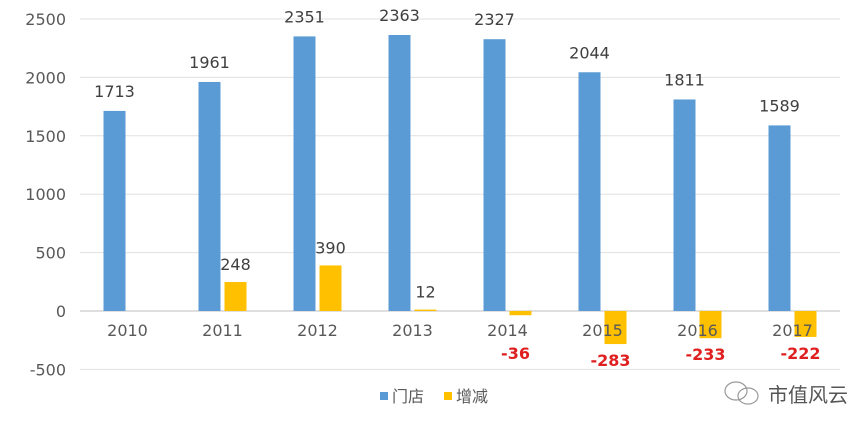  I want to click on data-label-stores: 2363, so click(399, 15).